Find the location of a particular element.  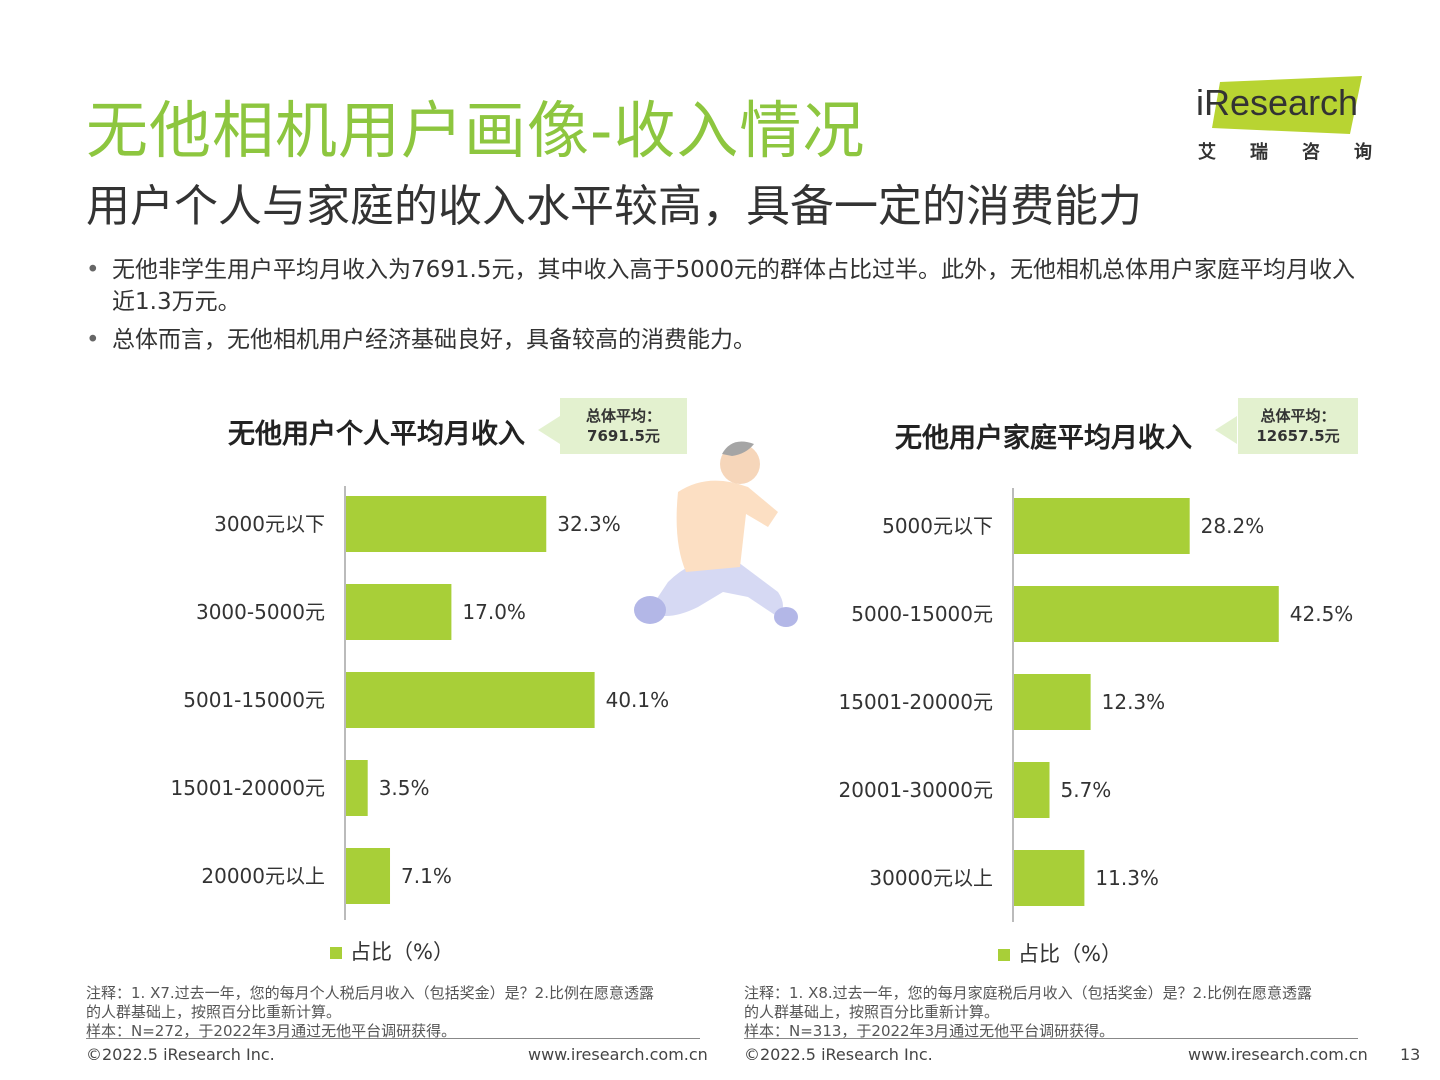

footer-divider-left is located at coordinates (393, 1038).